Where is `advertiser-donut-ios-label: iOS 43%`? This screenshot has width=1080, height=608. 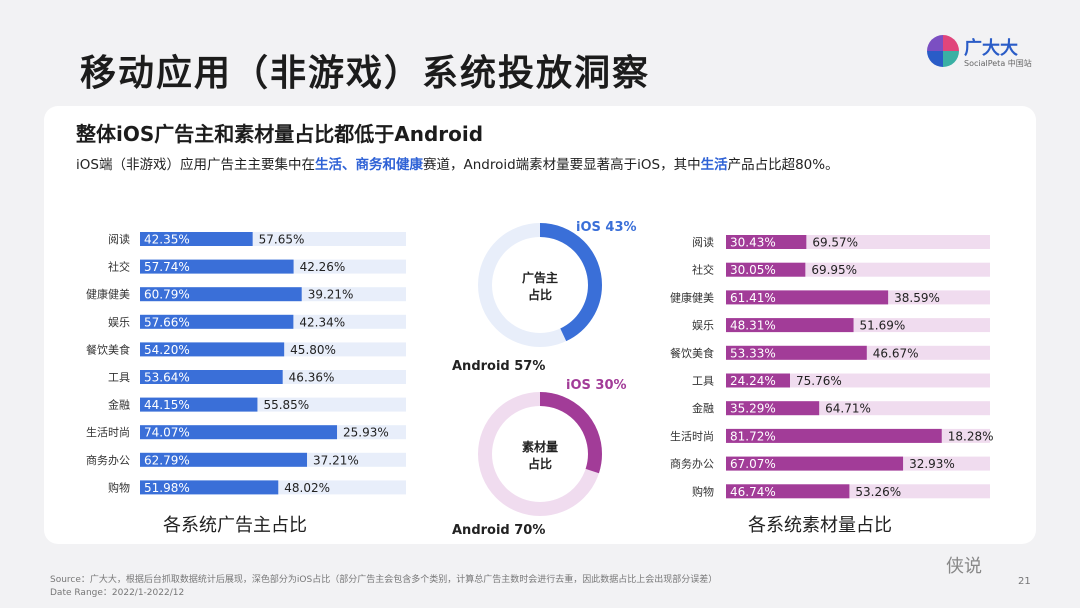
advertiser-donut-ios-label: iOS 43% is located at coordinates (606, 227).